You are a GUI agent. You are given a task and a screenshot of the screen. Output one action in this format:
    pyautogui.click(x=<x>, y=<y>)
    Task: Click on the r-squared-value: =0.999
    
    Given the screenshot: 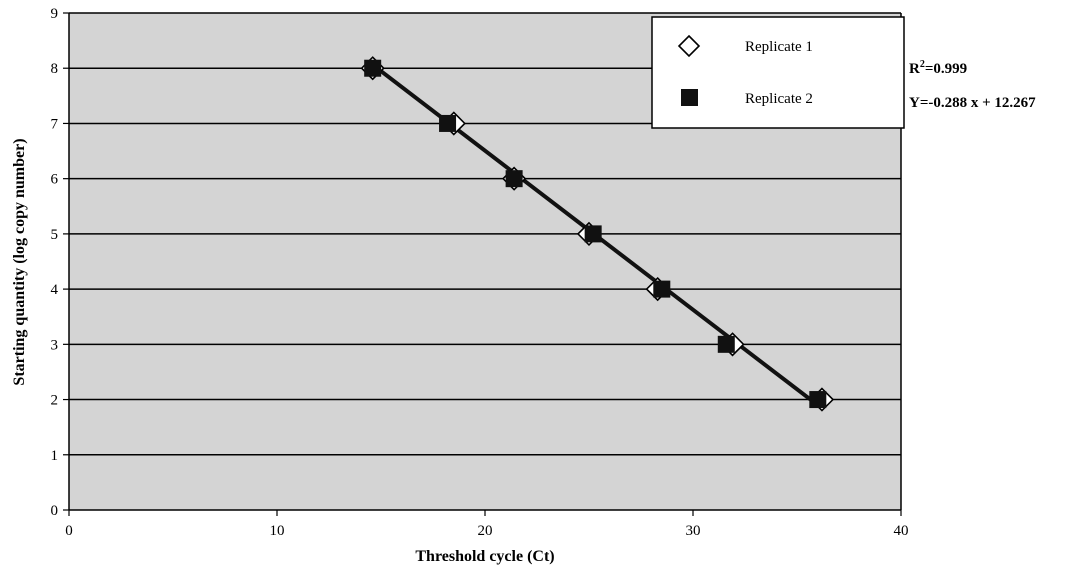 What is the action you would take?
    pyautogui.click(x=946, y=69)
    